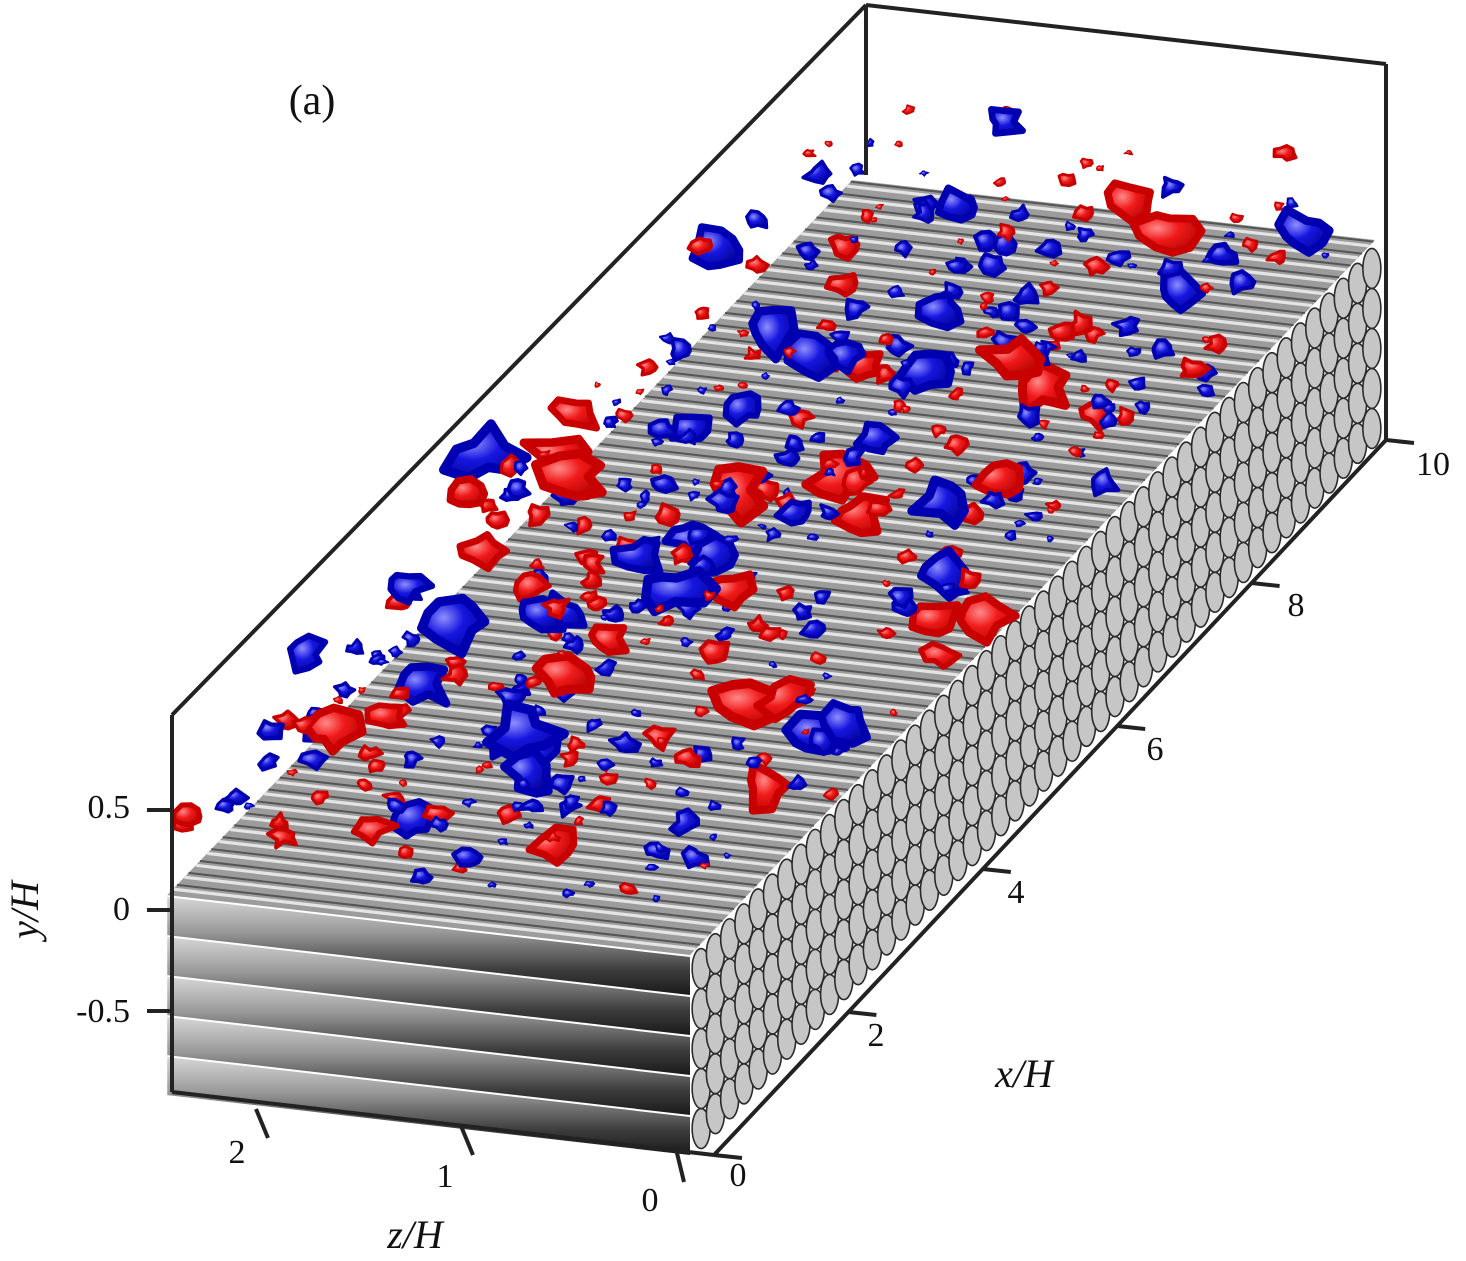  What do you see at coordinates (428, 1026) in the screenshot?
I see `rod-array-front` at bounding box center [428, 1026].